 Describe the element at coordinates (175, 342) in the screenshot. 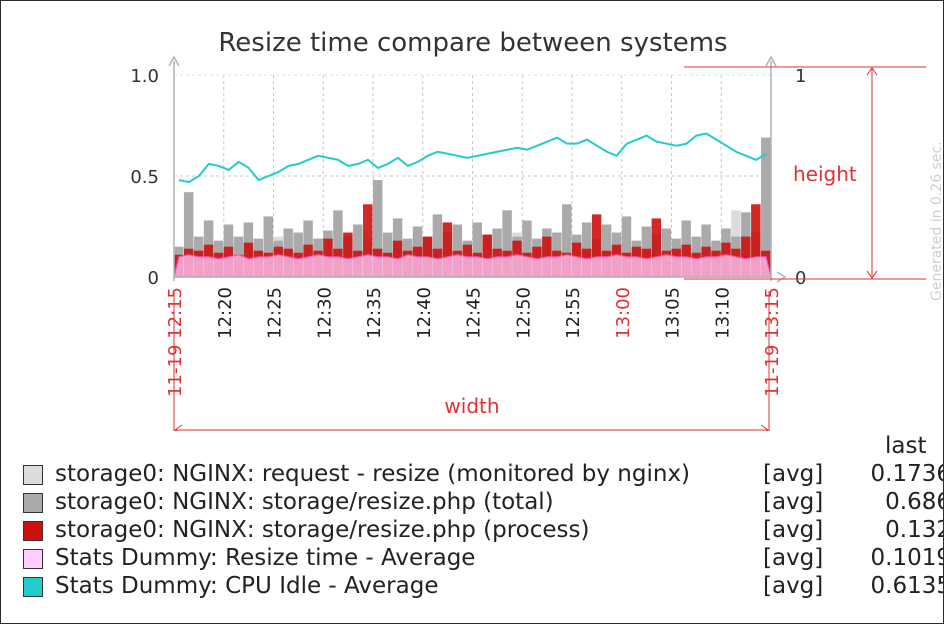

I see `x-tick-label: 11-19 12:15` at that location.